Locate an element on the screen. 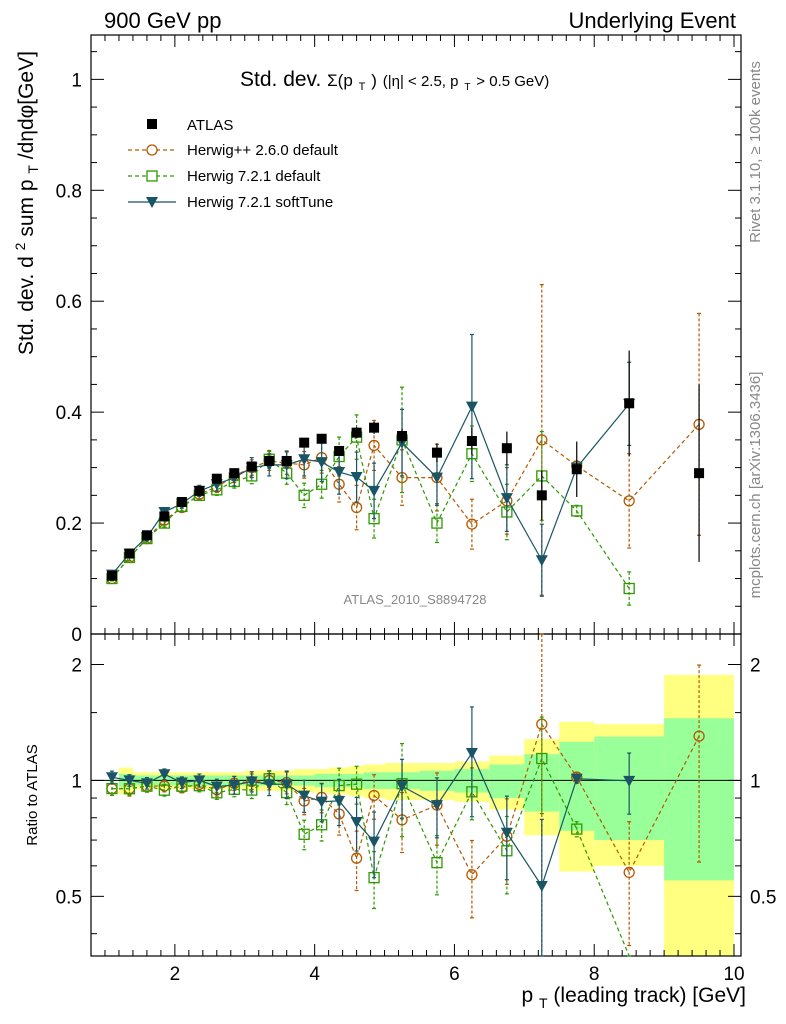 The image size is (786, 1024). legend-marker-softtune is located at coordinates (152, 202).